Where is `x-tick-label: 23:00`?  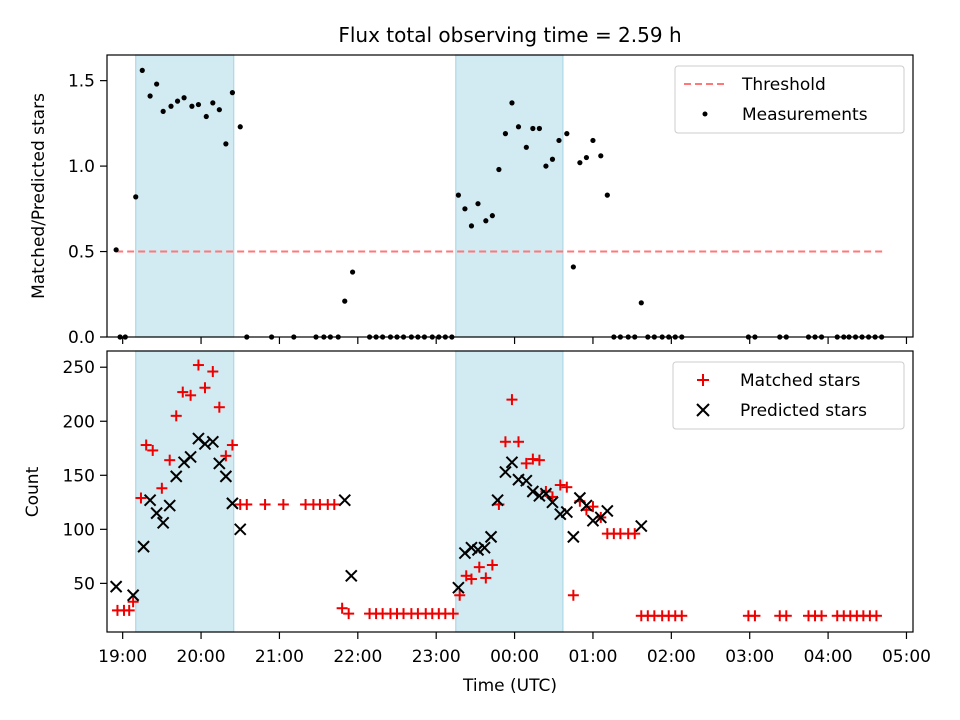
x-tick-label: 23:00 is located at coordinates (436, 657).